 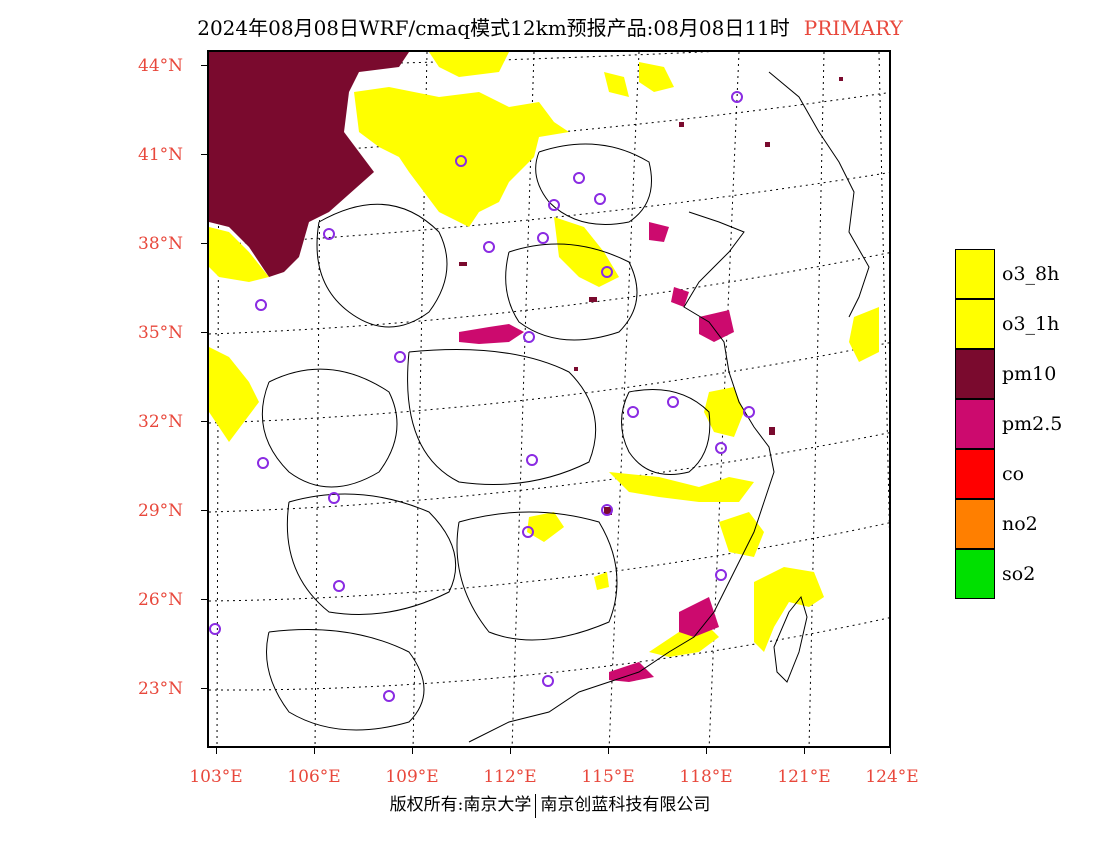 I want to click on legend-item: o3_1h, so click(x=1027, y=324).